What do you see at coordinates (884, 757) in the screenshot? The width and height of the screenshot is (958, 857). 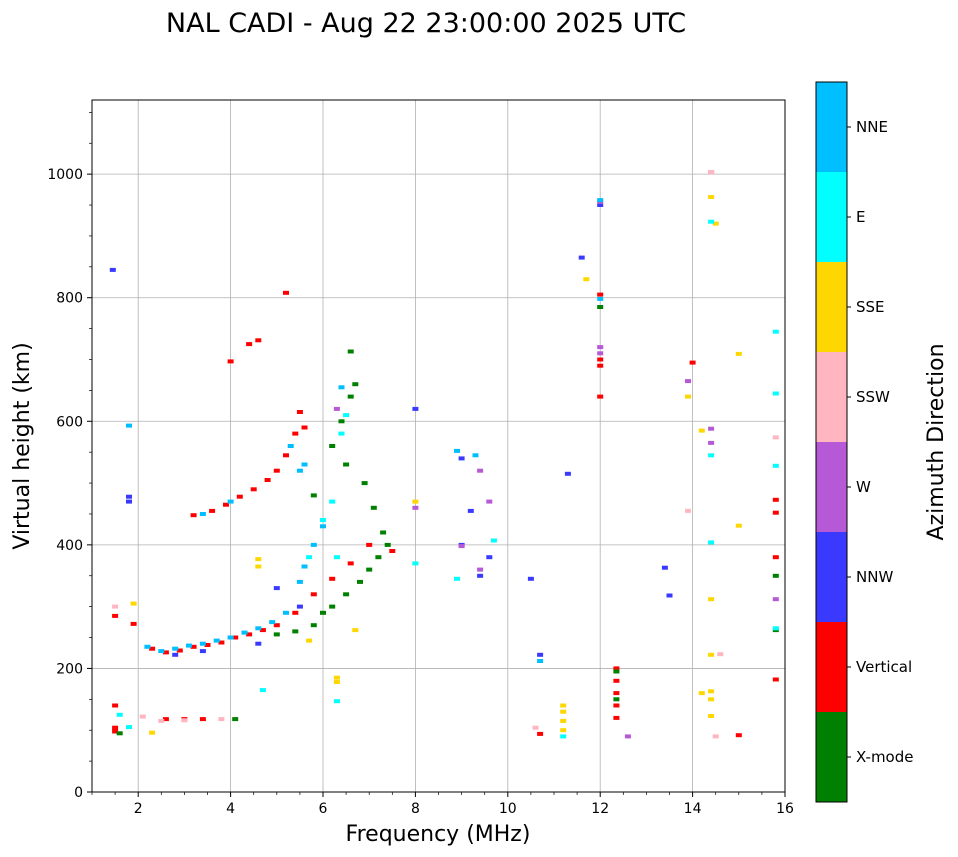 I see `colorbar-label: X-mode` at bounding box center [884, 757].